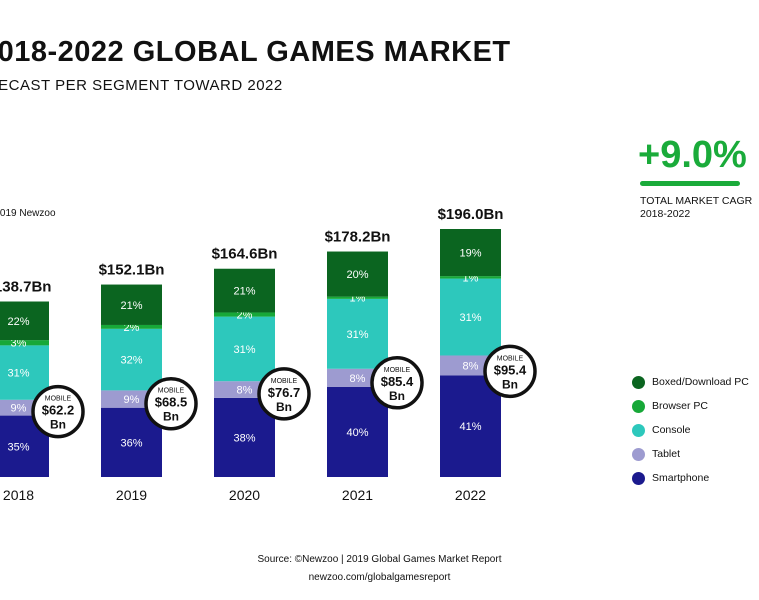  I want to click on cagr-underline, so click(690, 183).